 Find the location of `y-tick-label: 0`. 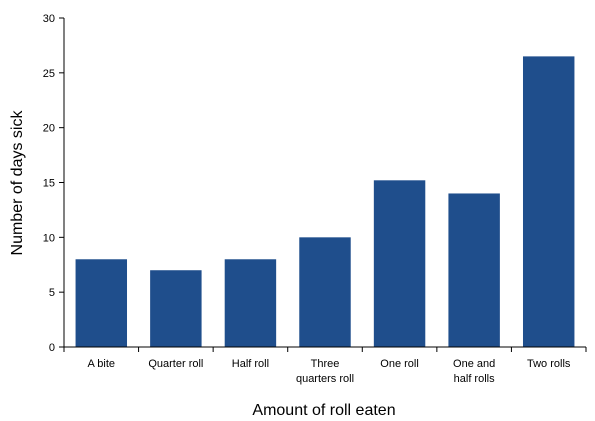

y-tick-label: 0 is located at coordinates (52, 348).